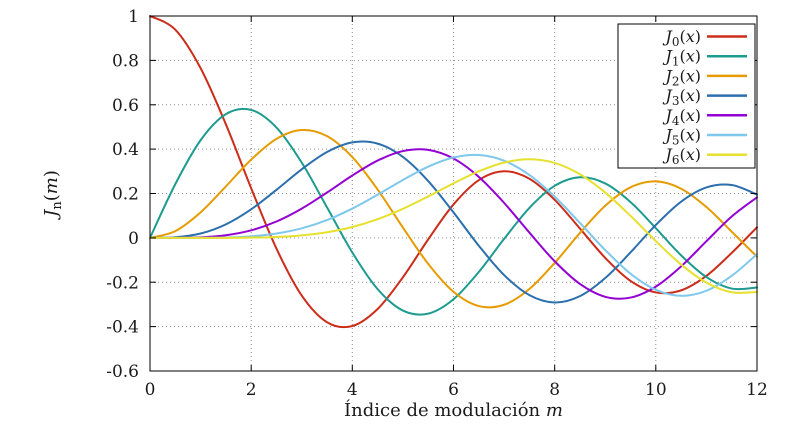 The image size is (794, 429). I want to click on x-axis-label: Índice de modulación m, so click(453, 409).